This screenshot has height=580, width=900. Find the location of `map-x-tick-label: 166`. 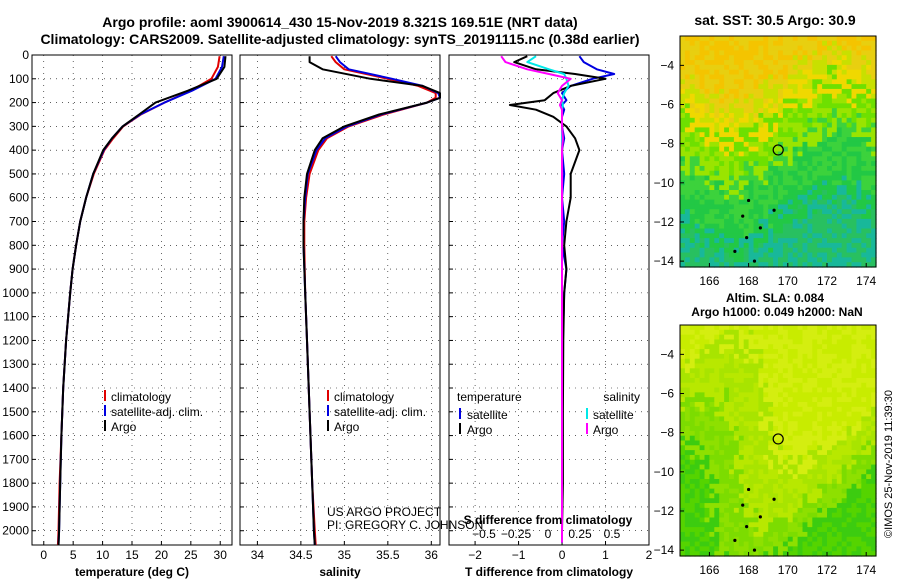

map-x-tick-label: 166 is located at coordinates (709, 570).